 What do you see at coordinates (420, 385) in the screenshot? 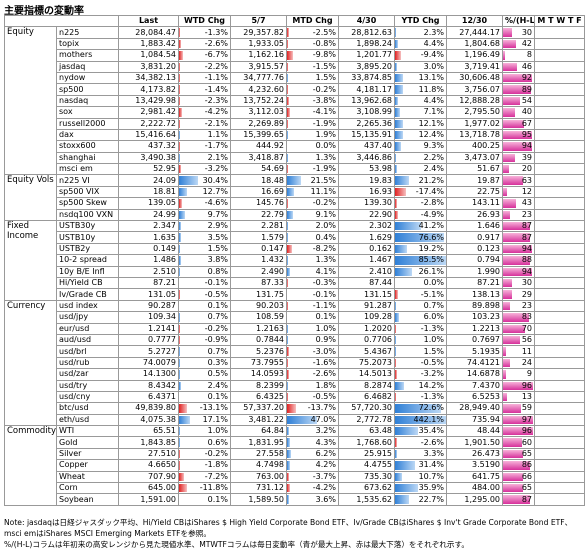
I see `cell-value: 14.2%` at bounding box center [420, 385].